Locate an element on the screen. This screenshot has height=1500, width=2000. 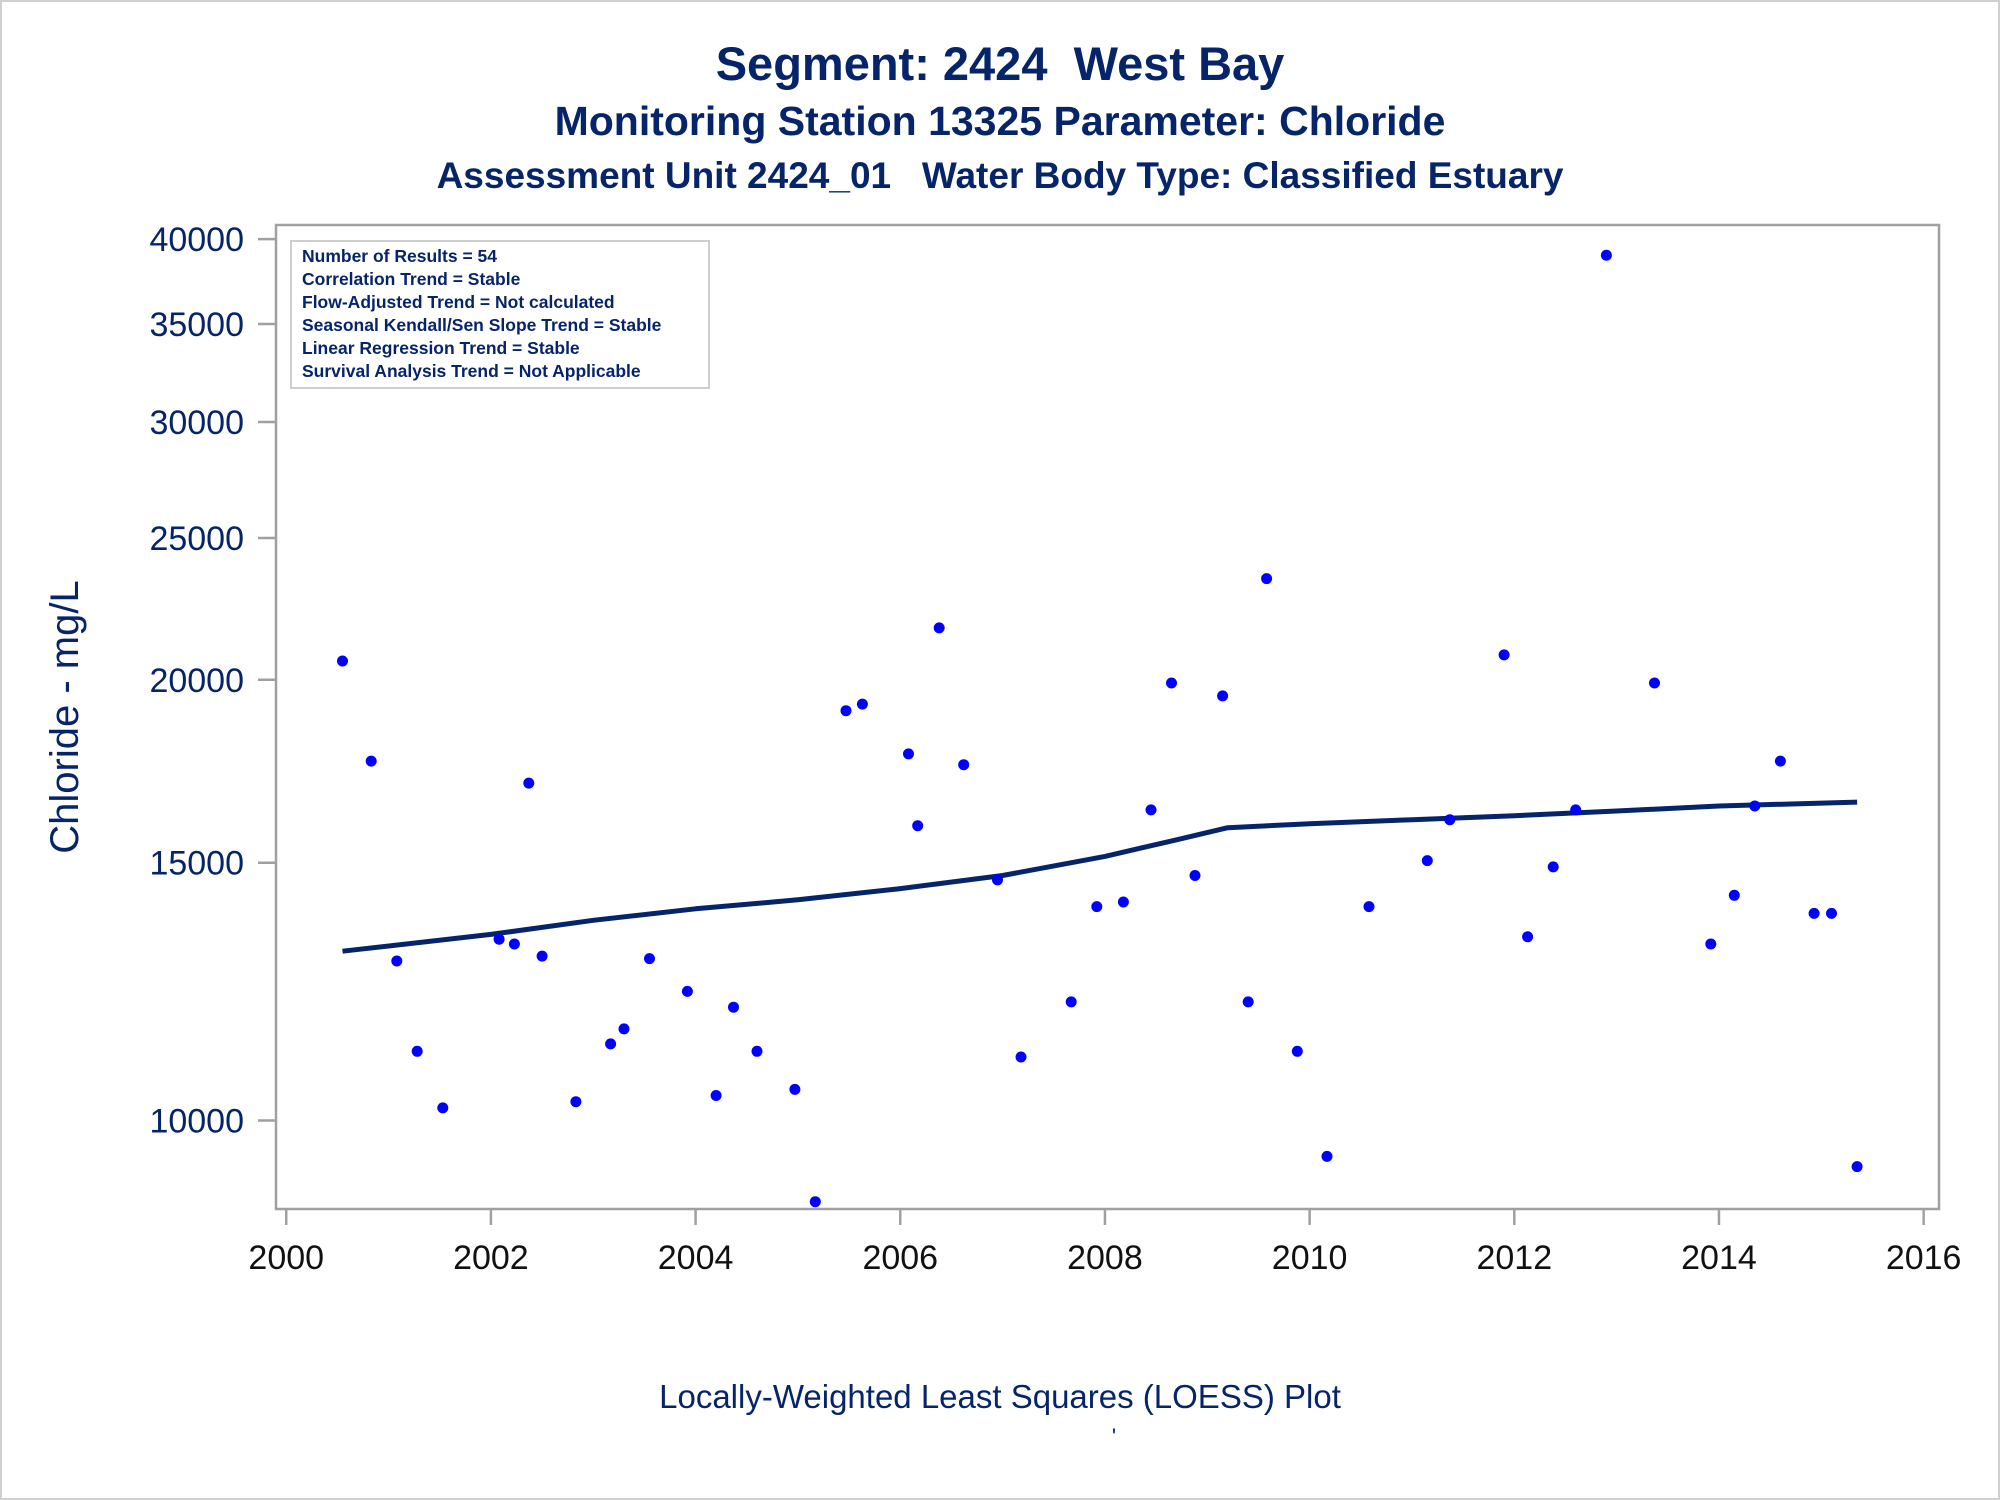
y-tick-label: 40000 is located at coordinates (196, 240).